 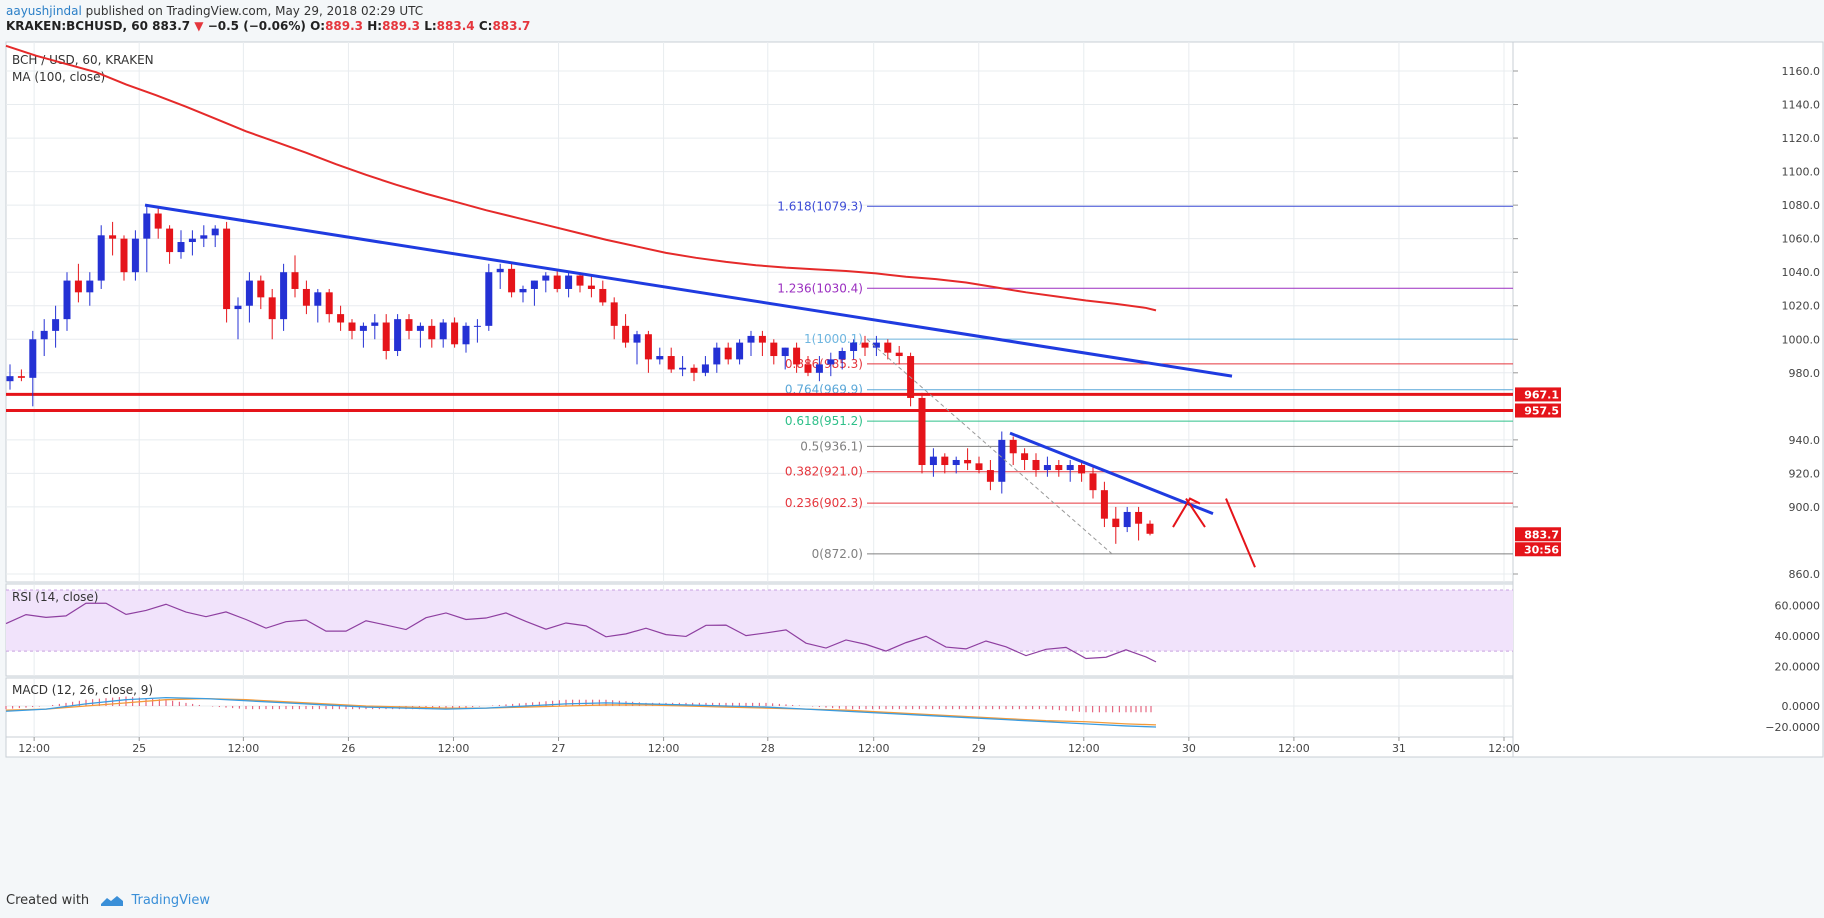 I want to click on fib-level-label: 1.618(1079.3), so click(x=820, y=206).